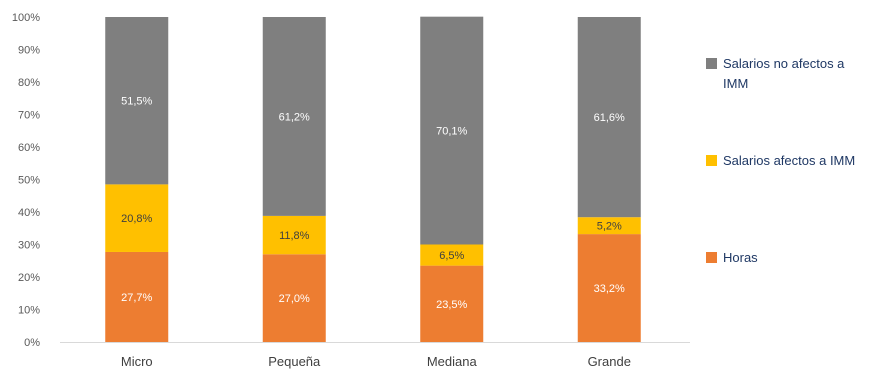  I want to click on y-tick-label: 80%, so click(29, 83).